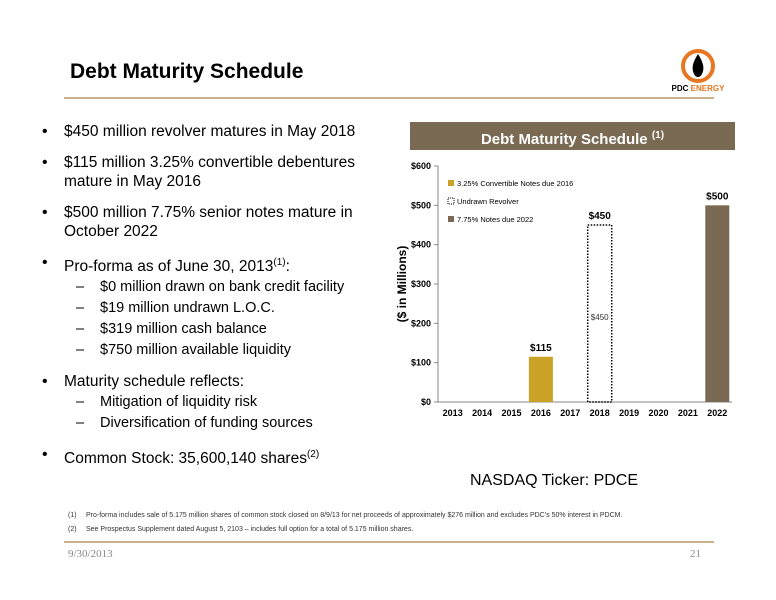 This screenshot has height=600, width=776. I want to click on x-tick-label: 2018, so click(600, 413).